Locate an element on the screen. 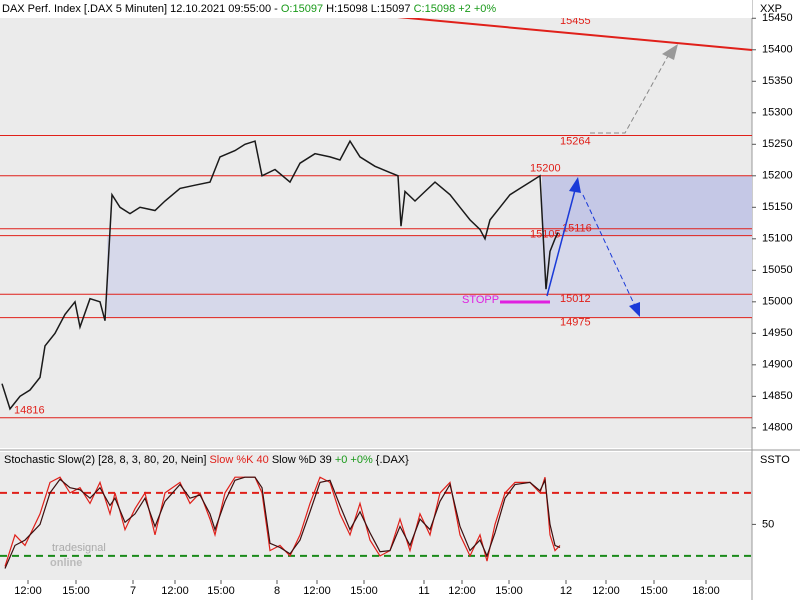 The height and width of the screenshot is (605, 800). header-bar is located at coordinates (376, 9).